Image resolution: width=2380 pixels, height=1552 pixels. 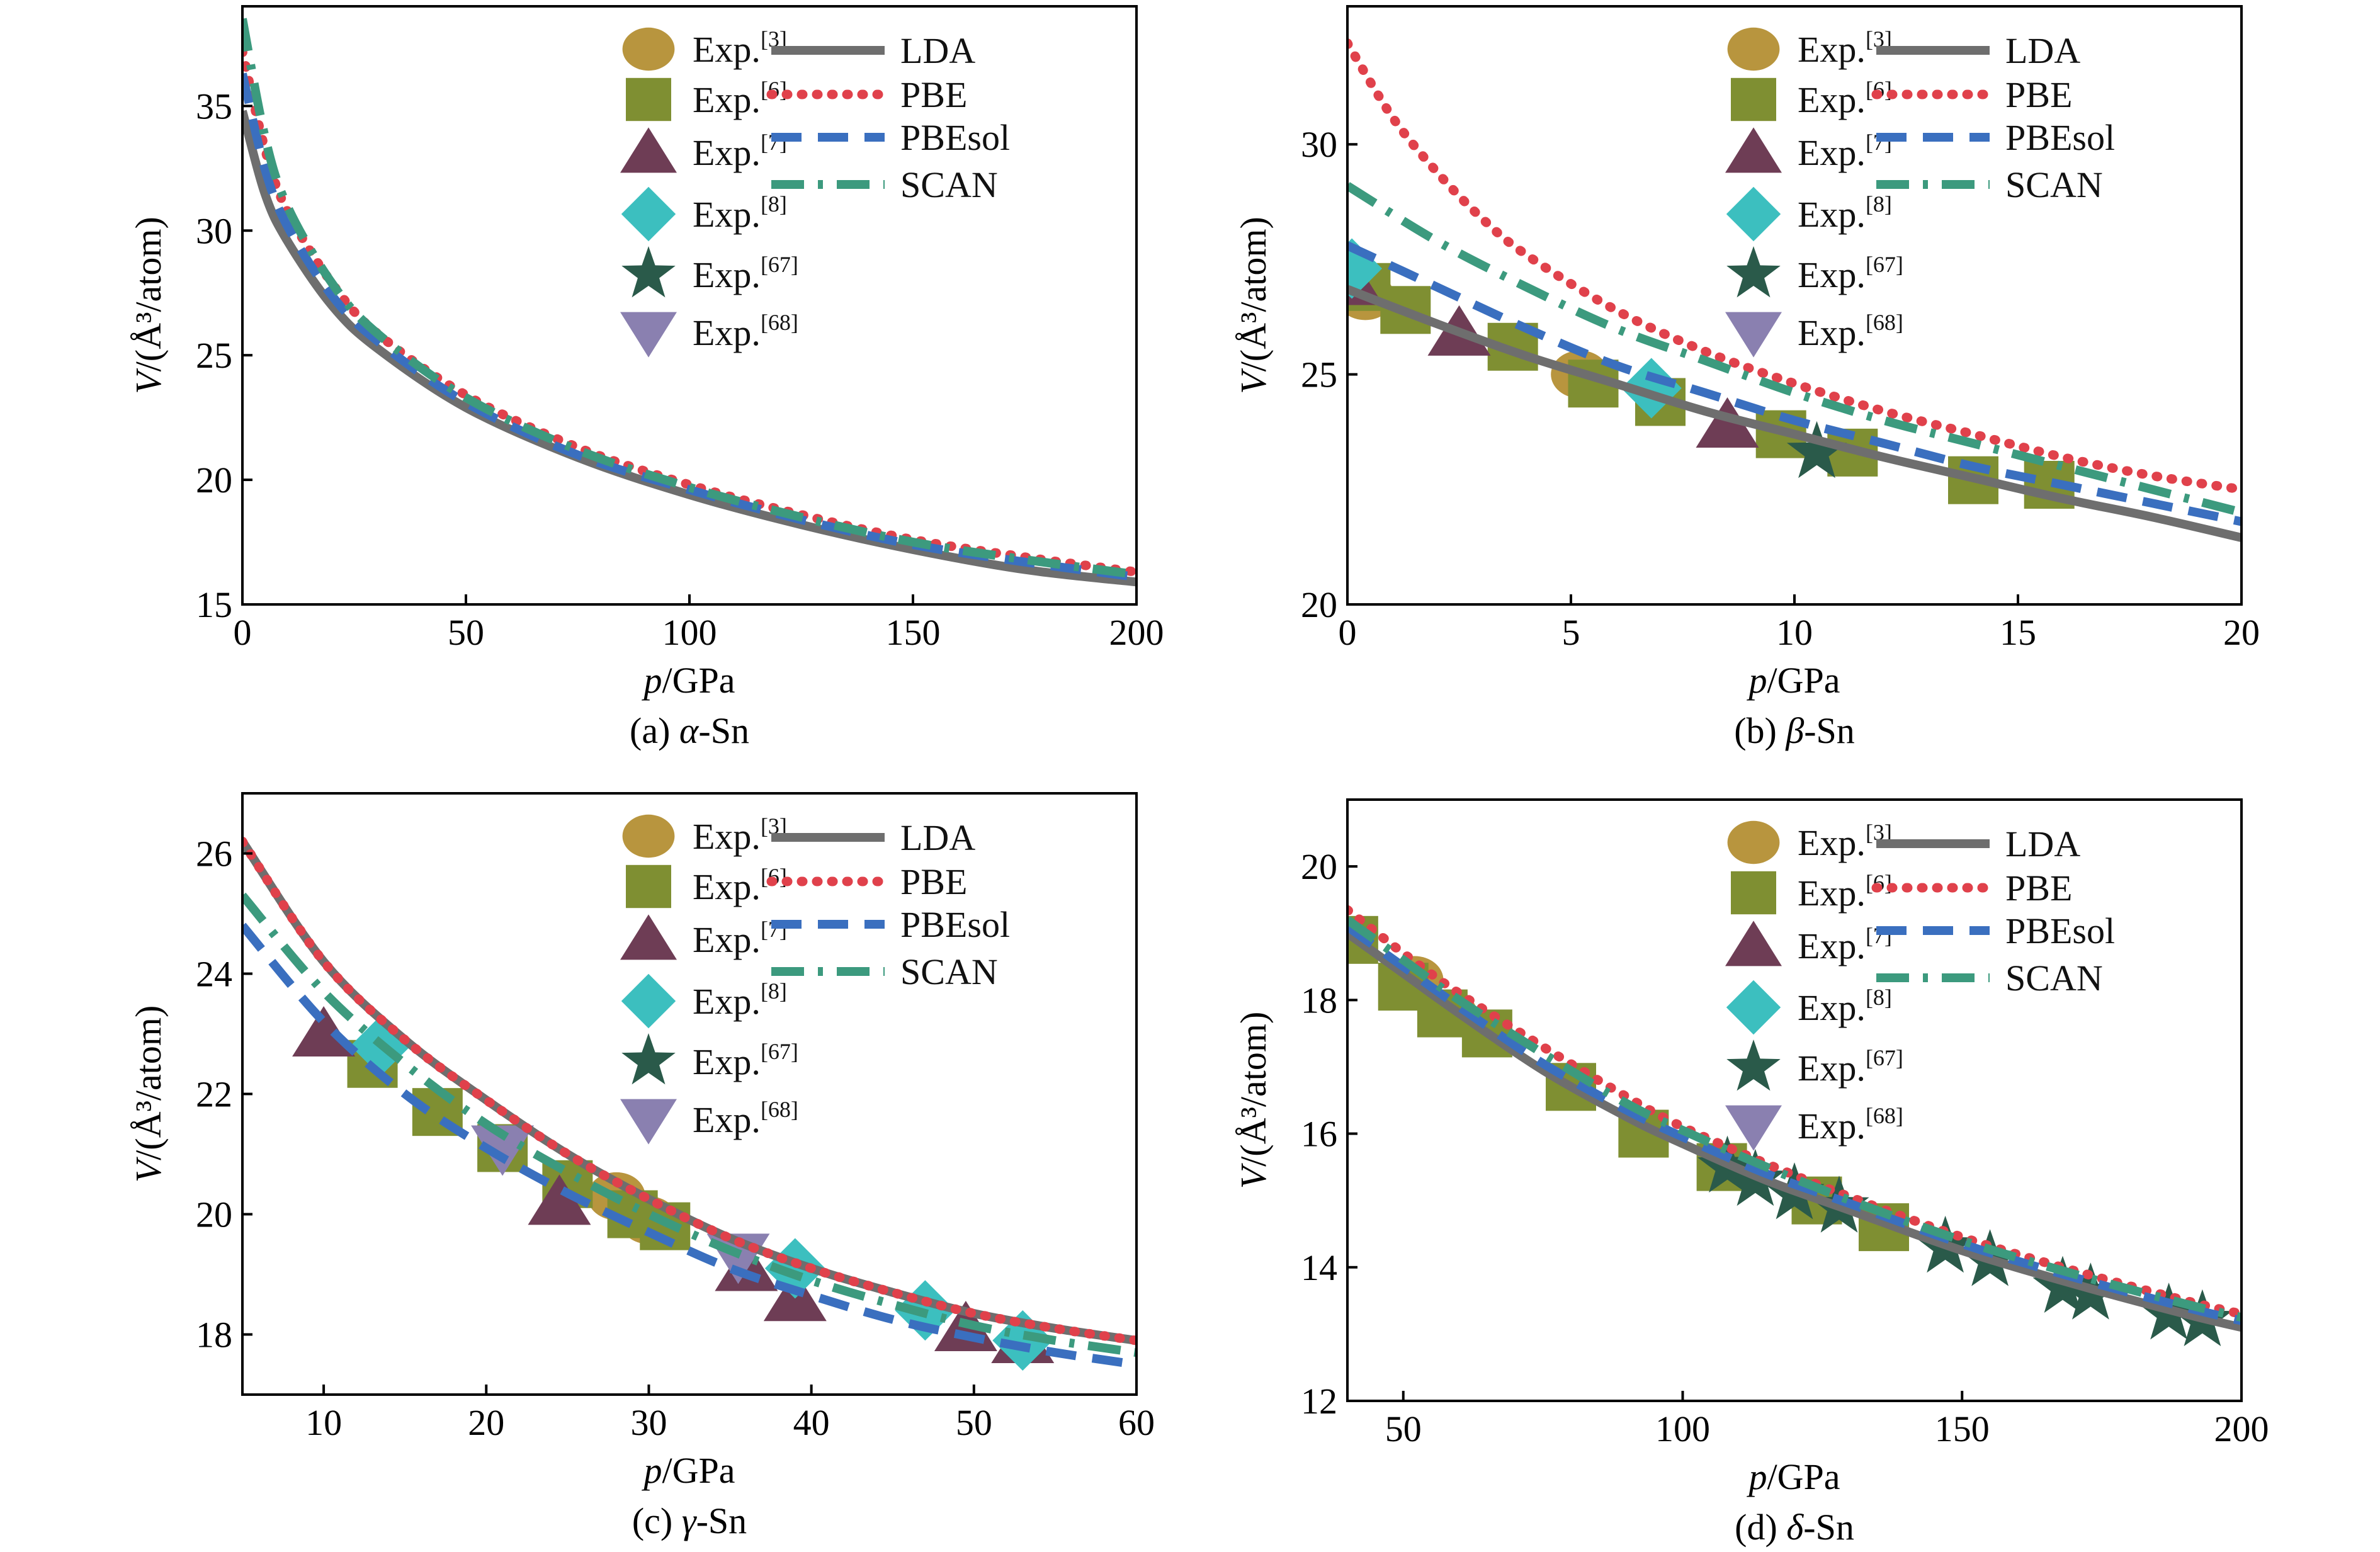 I want to click on legend-item-exp-3: Exp.[3], so click(x=704, y=48).